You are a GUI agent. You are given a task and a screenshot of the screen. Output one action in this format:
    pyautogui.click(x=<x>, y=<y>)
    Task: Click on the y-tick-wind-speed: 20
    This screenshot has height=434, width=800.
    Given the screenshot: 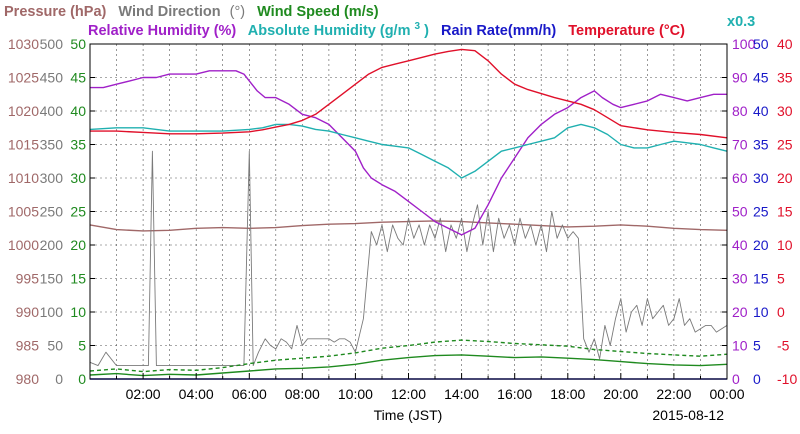 What is the action you would take?
    pyautogui.click(x=78, y=245)
    